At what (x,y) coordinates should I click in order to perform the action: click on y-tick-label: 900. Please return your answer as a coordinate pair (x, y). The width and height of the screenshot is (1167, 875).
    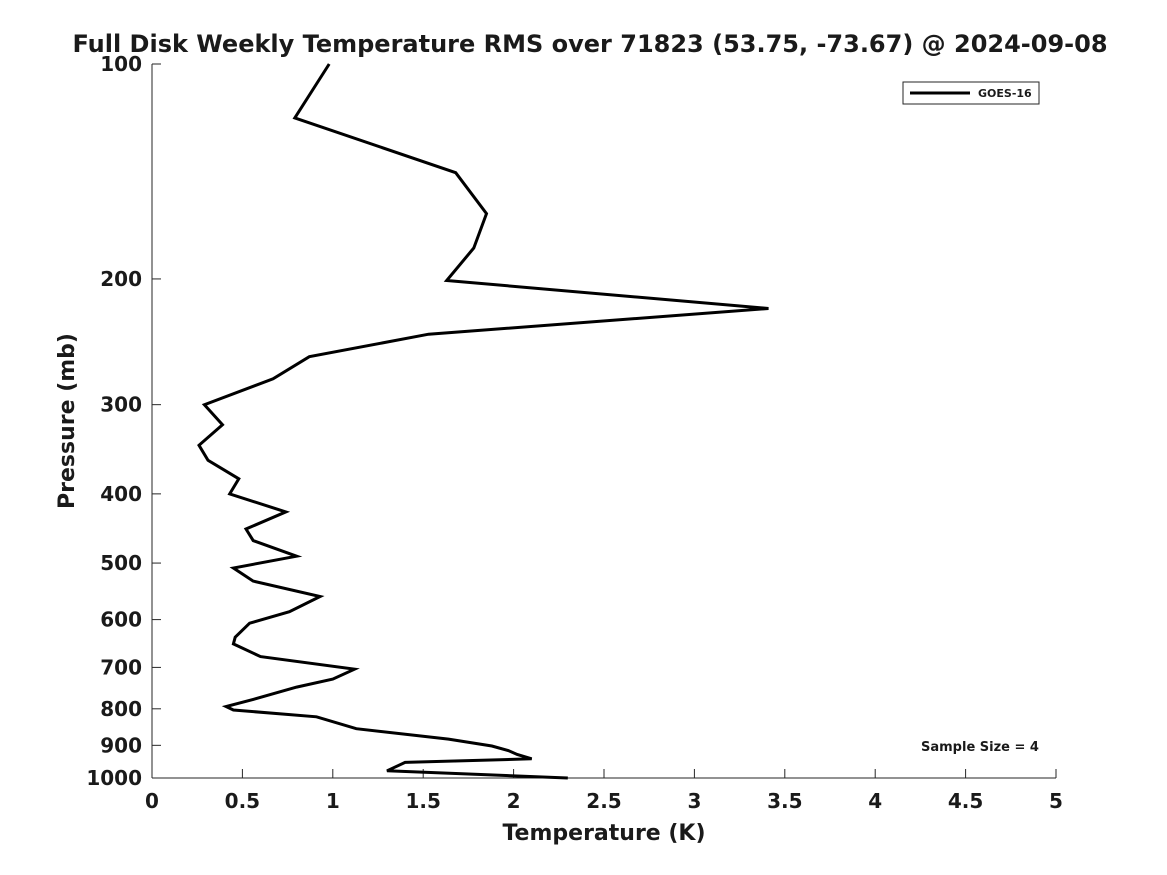
    Looking at the image, I should click on (121, 745).